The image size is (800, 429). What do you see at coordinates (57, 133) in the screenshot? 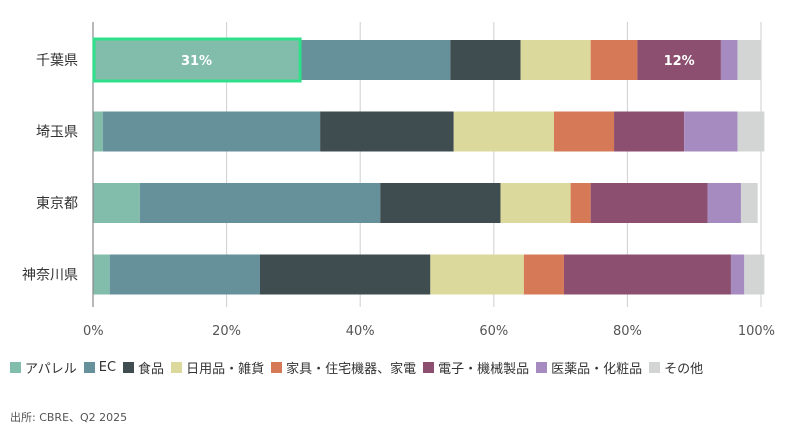
I see `category-label: 埼玉県` at bounding box center [57, 133].